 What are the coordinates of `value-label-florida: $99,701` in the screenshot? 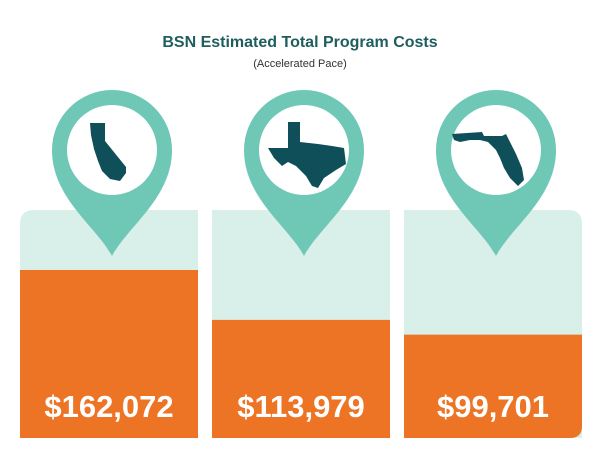 It's located at (493, 406).